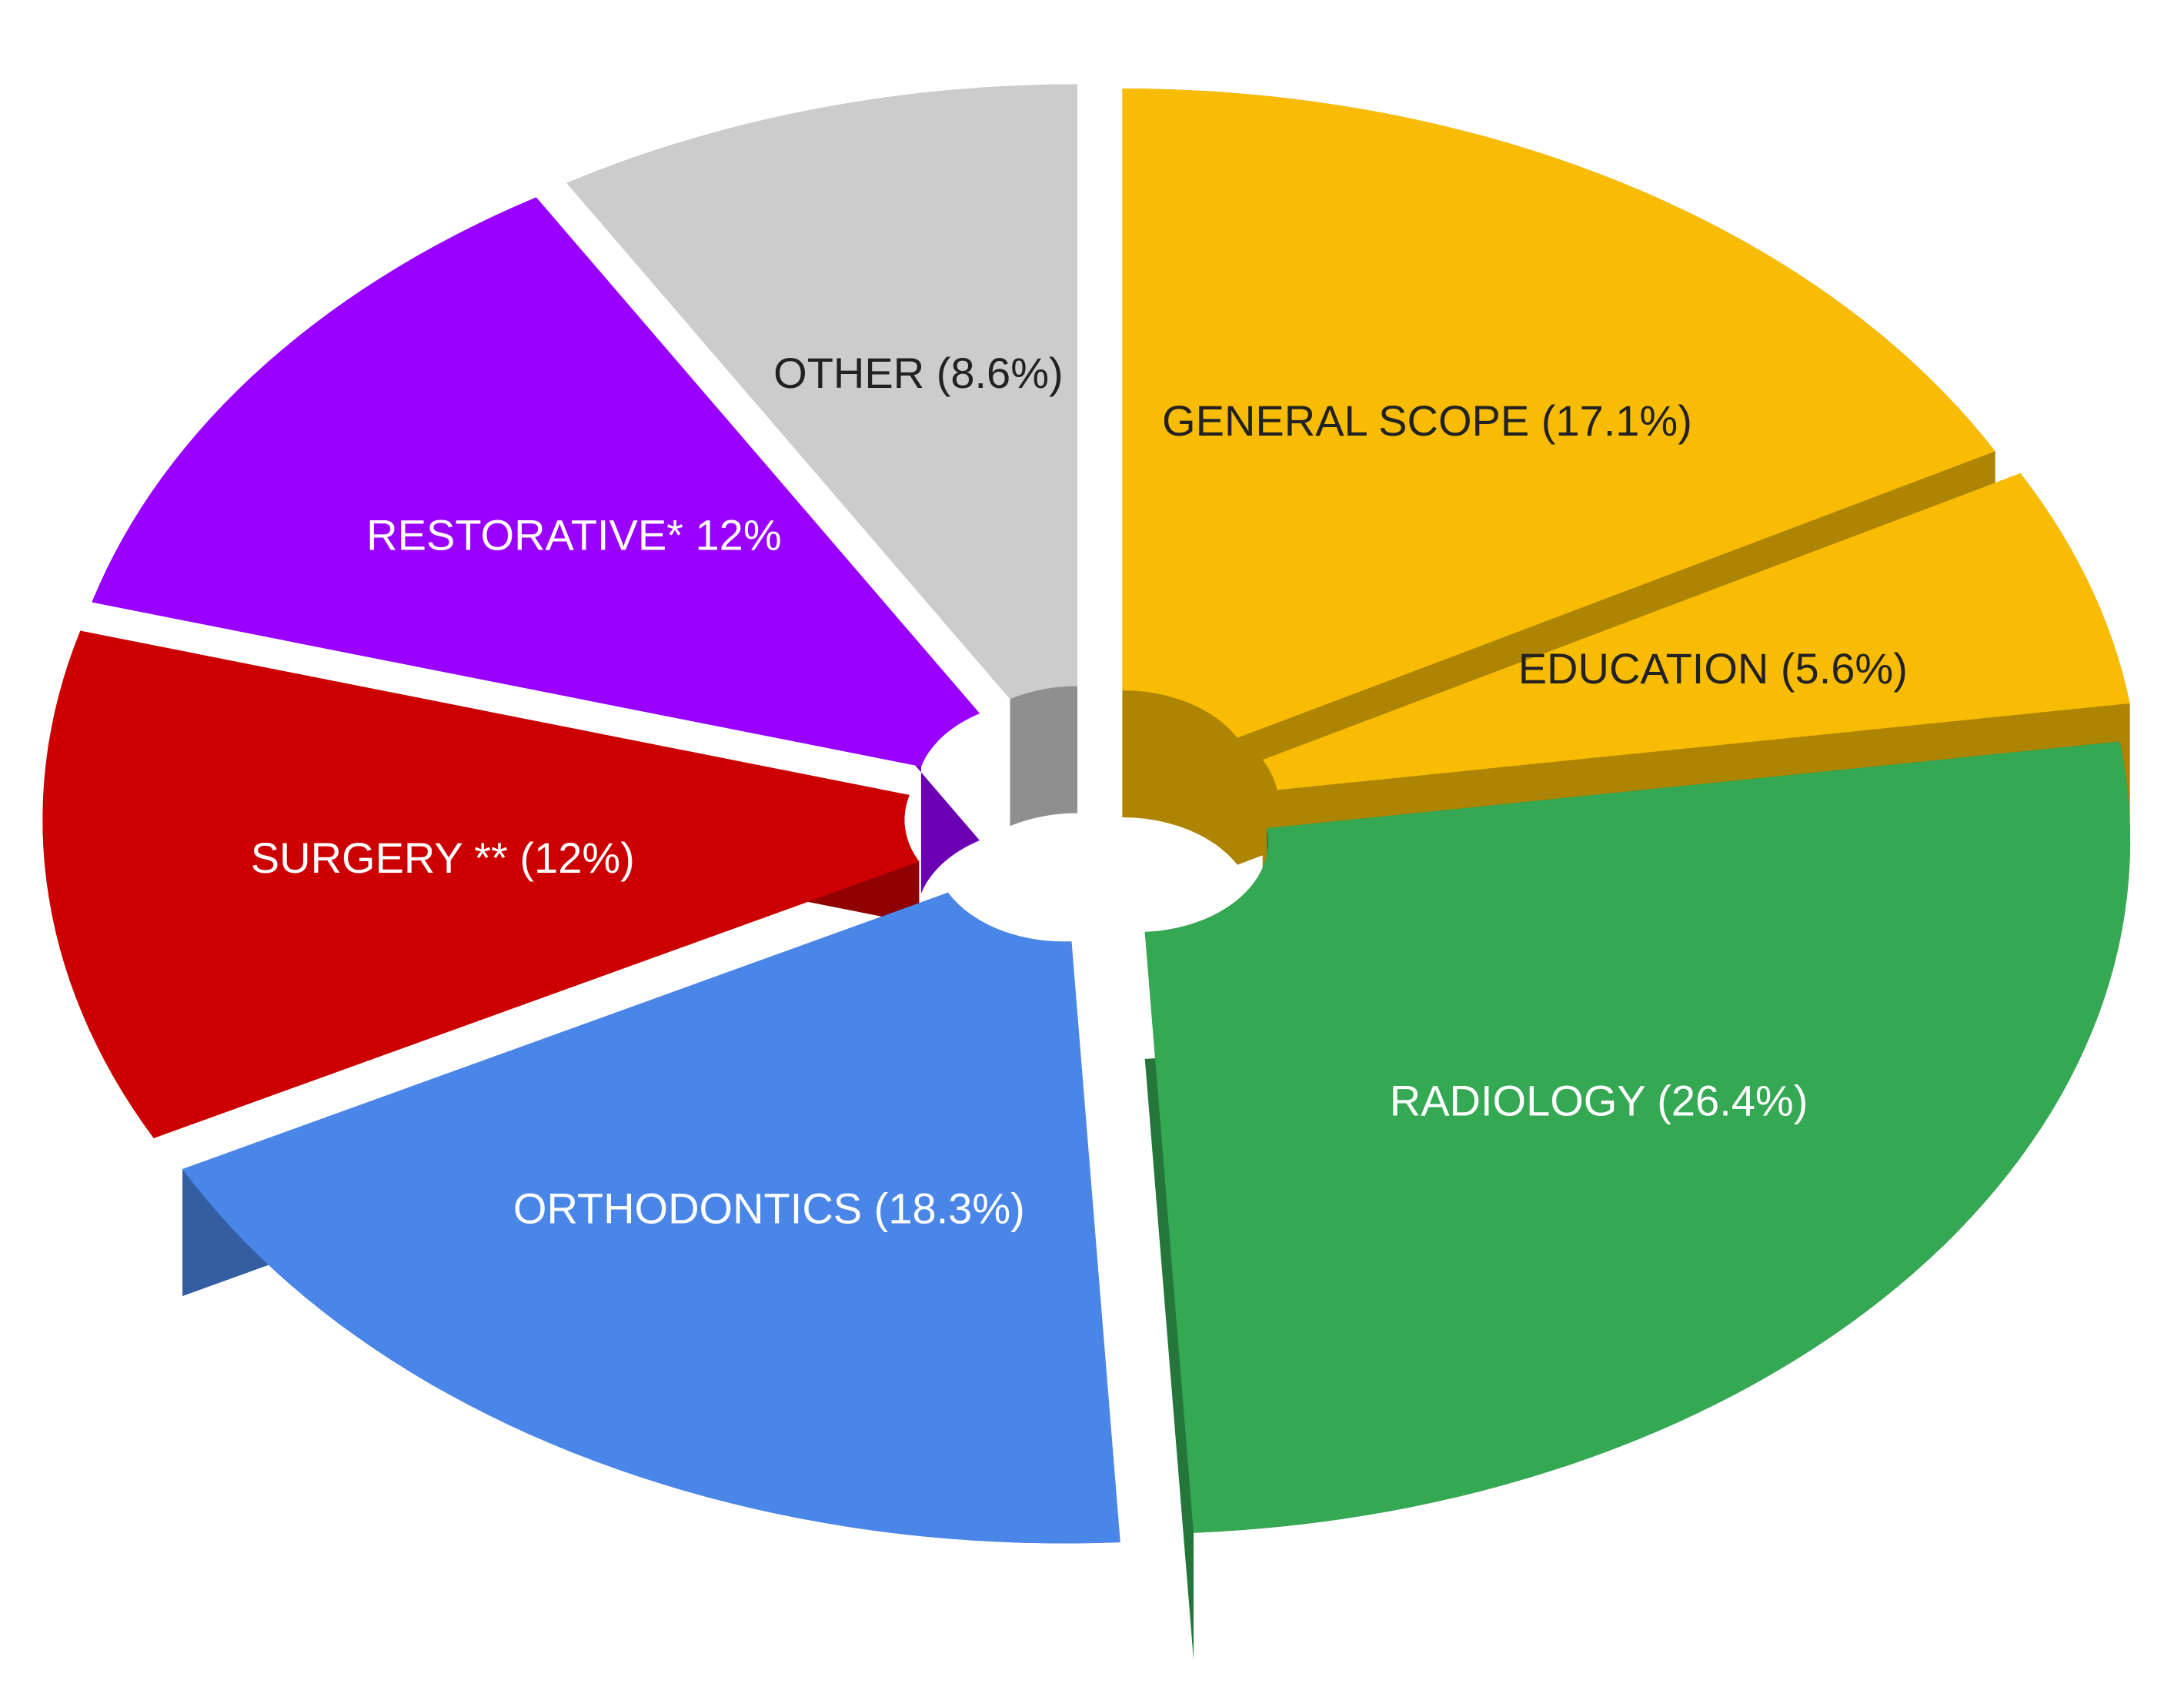 This screenshot has height=1697, width=2184. Describe the element at coordinates (443, 857) in the screenshot. I see `slice-label: SURGERY ** (12%)` at that location.